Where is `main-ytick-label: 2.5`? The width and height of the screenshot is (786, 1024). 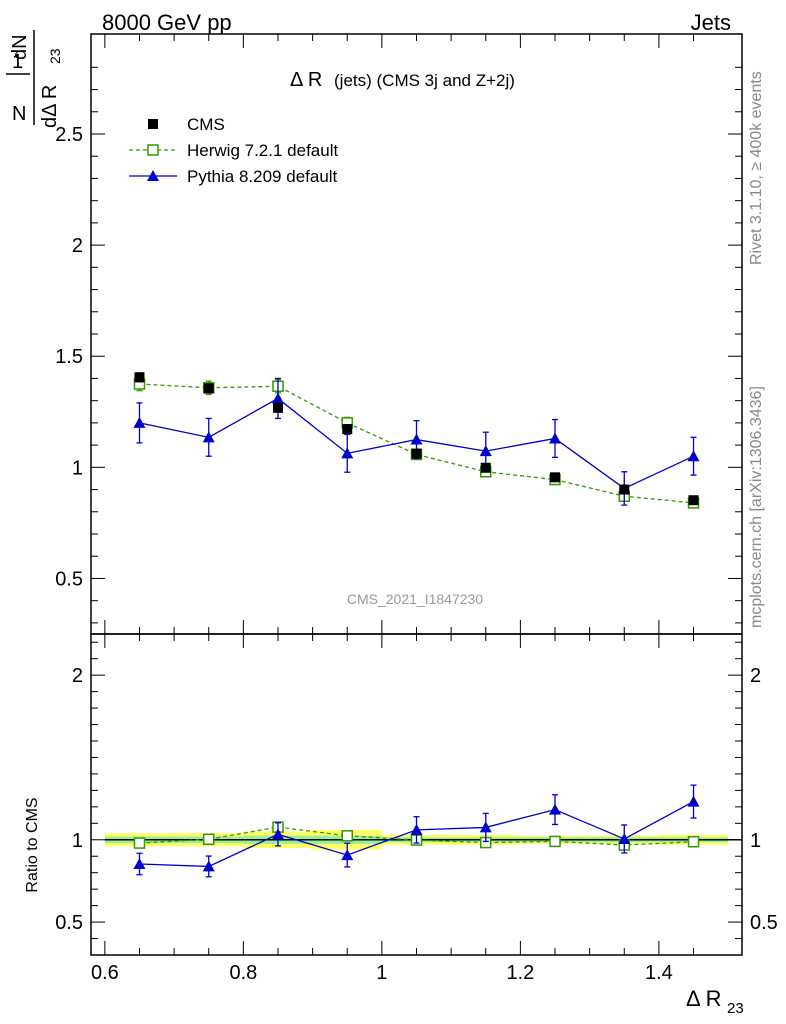 main-ytick-label: 2.5 is located at coordinates (69, 135).